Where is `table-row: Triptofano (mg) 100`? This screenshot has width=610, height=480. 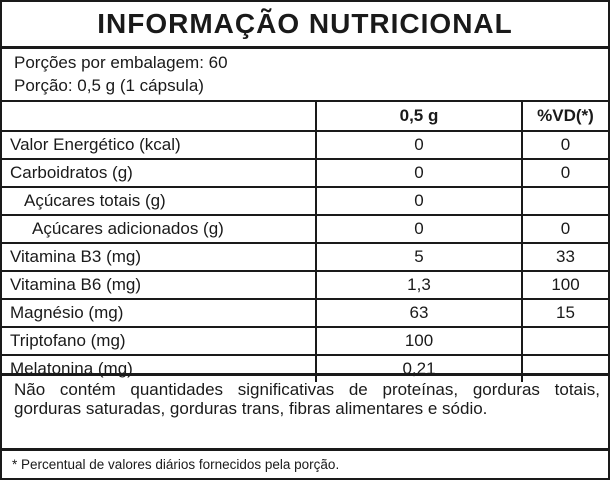
table-row: Triptofano (mg) 100 is located at coordinates (305, 340).